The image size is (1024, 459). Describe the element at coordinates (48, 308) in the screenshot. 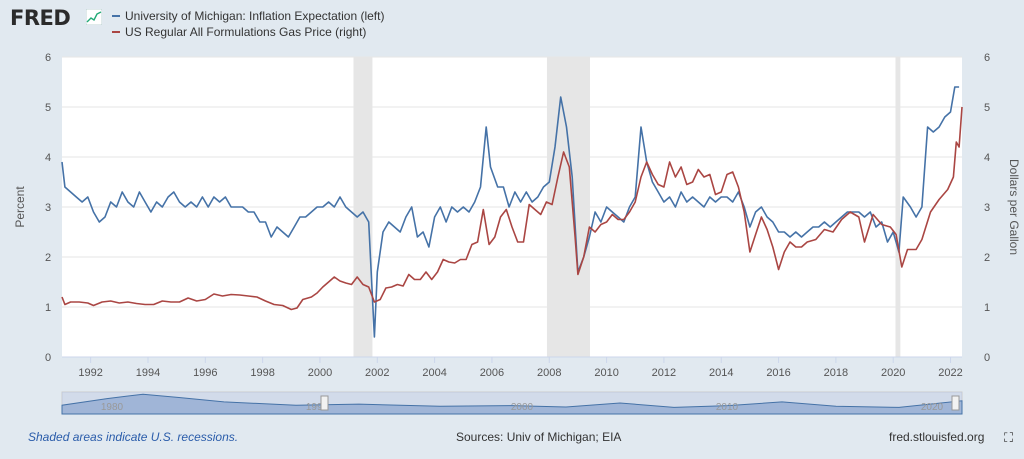

I see `y-left-tick-1: 1` at that location.